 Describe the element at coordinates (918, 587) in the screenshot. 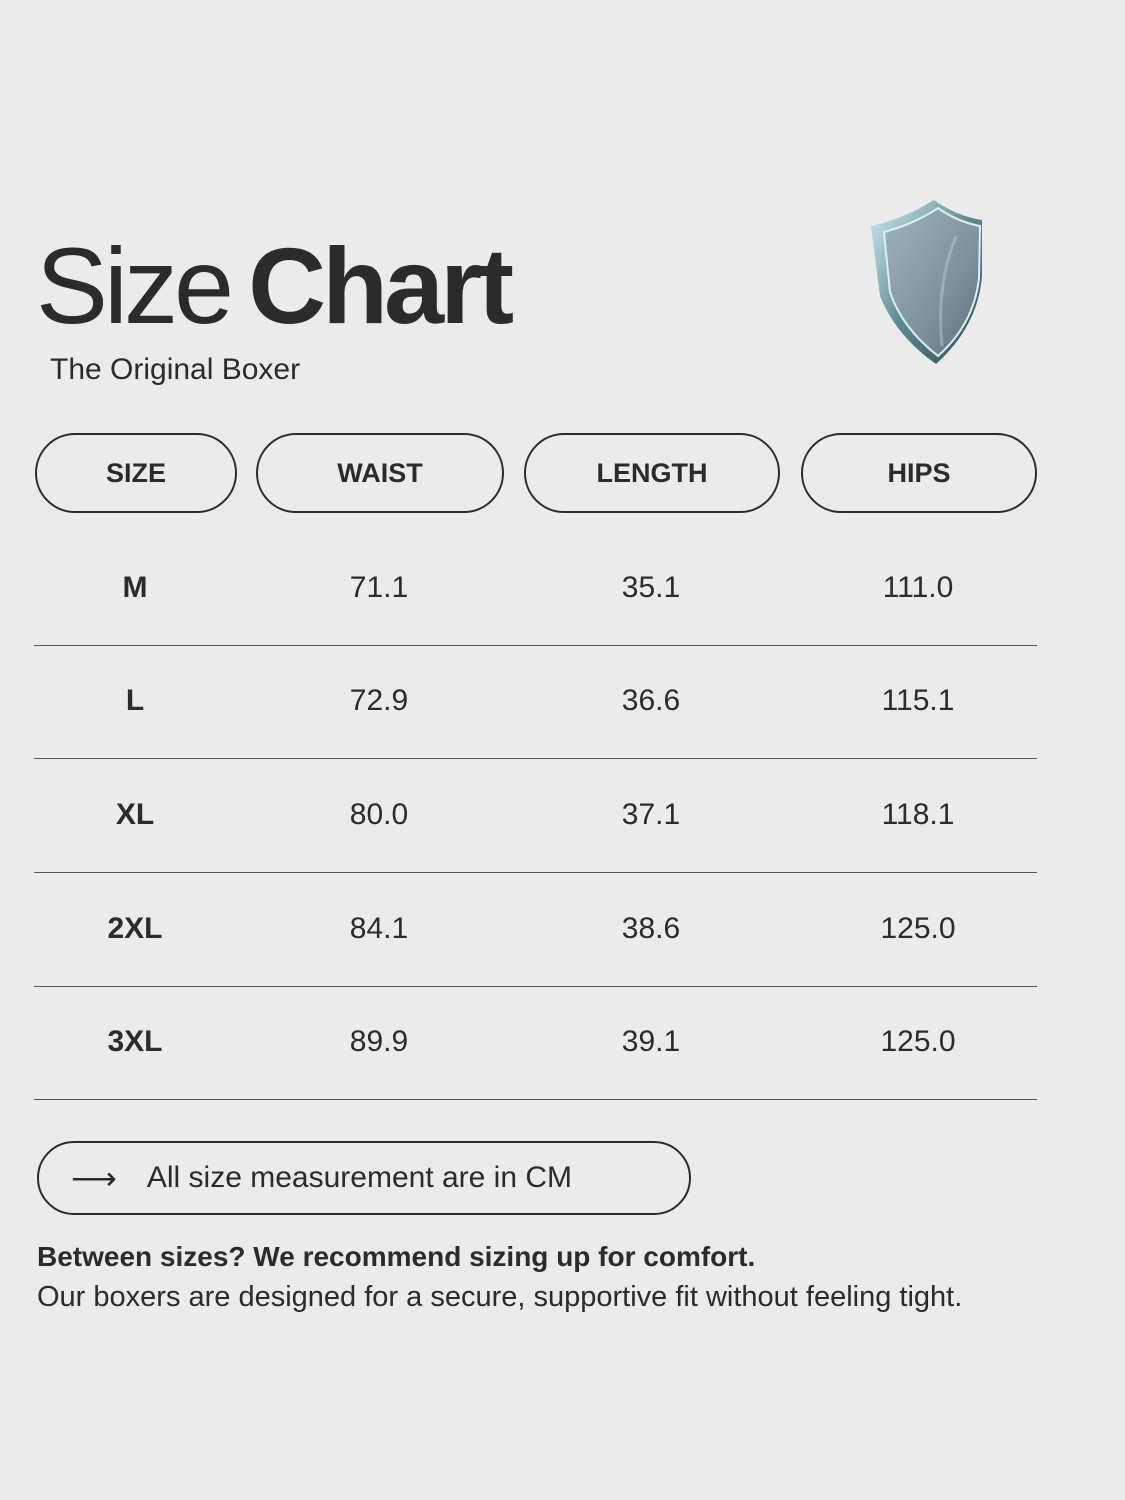

I see `cell-hips: 111.0` at that location.